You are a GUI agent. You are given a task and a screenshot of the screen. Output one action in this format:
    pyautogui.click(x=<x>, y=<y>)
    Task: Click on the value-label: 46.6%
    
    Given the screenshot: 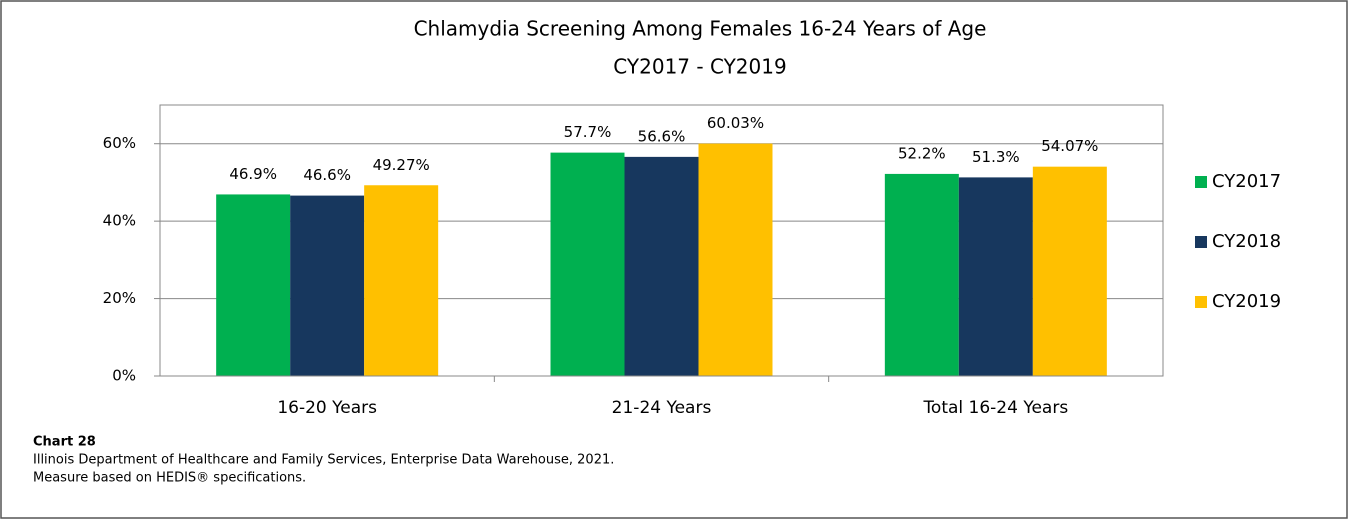 What is the action you would take?
    pyautogui.click(x=327, y=175)
    